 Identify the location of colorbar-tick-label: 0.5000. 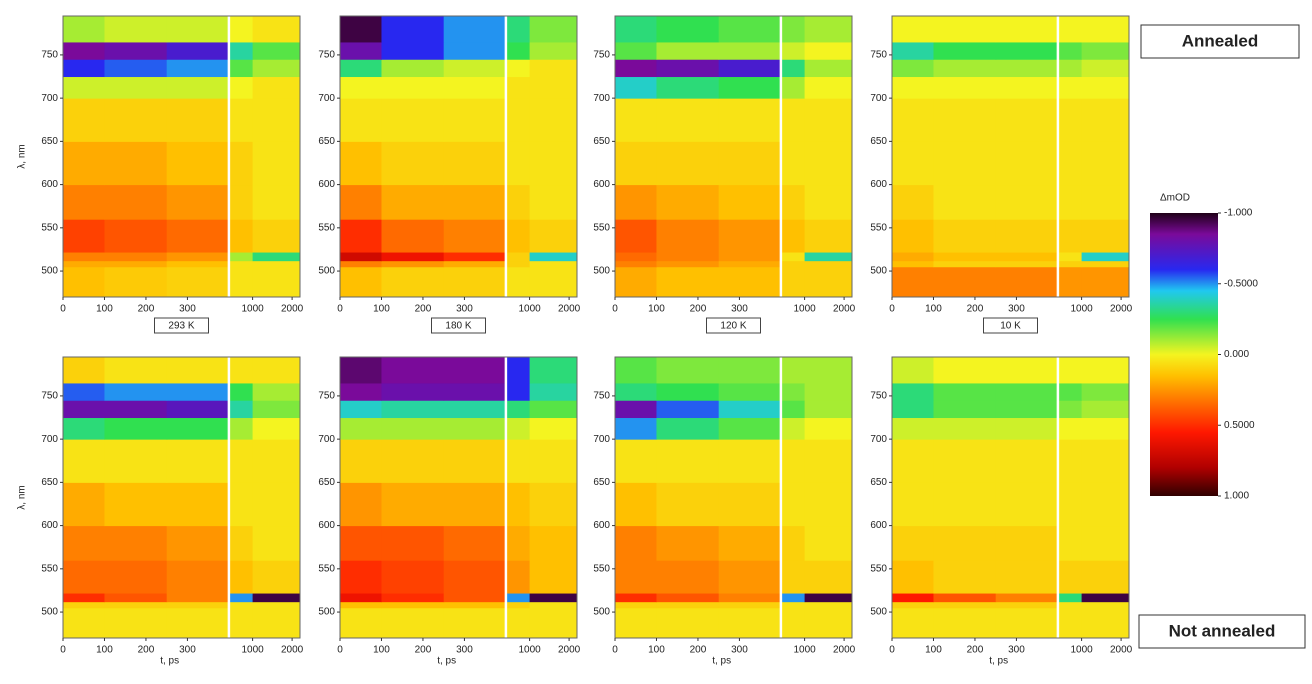
(1239, 425).